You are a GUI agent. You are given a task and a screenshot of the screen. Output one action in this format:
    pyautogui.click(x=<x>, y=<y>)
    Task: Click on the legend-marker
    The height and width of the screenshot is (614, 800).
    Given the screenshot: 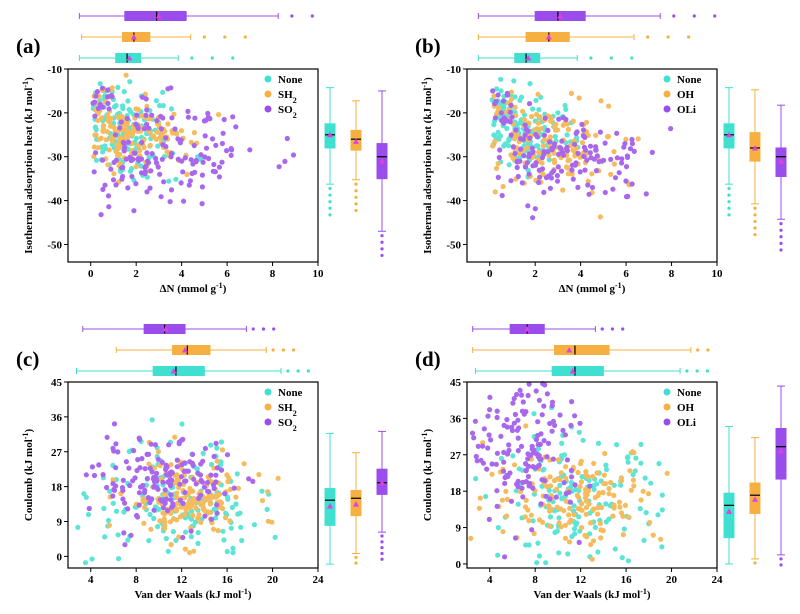 What is the action you would take?
    pyautogui.click(x=268, y=422)
    